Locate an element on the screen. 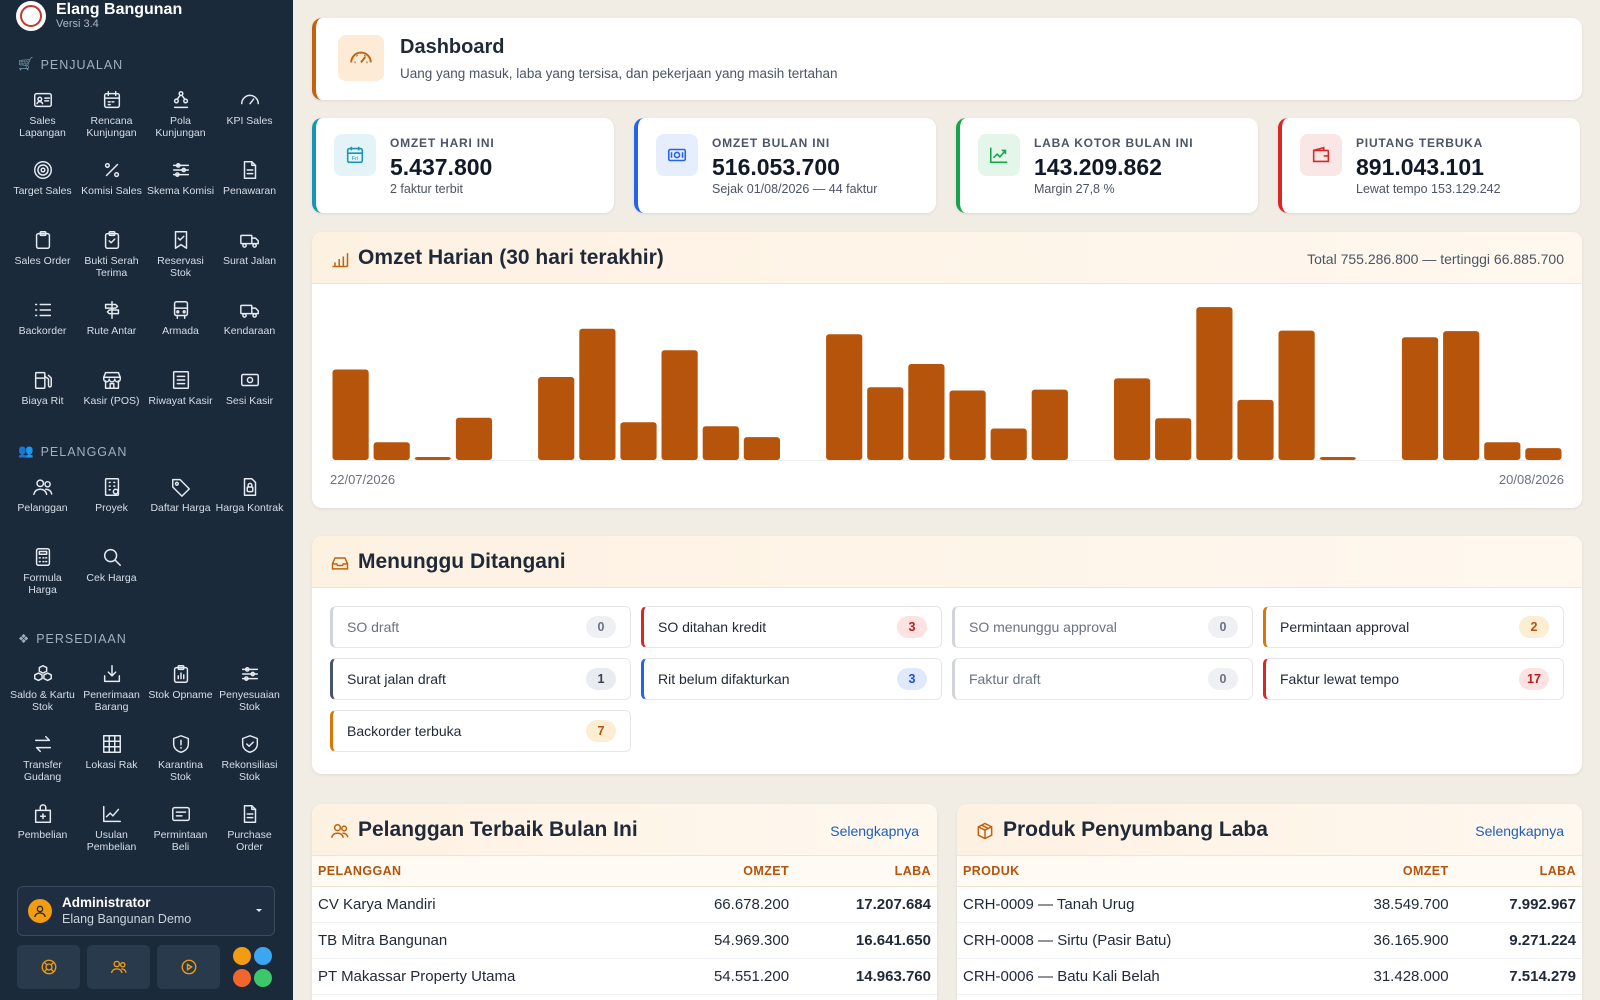 This screenshot has height=1000, width=1600. chart-bar: 19/08/2026: 7.800.000 is located at coordinates (1502, 451).